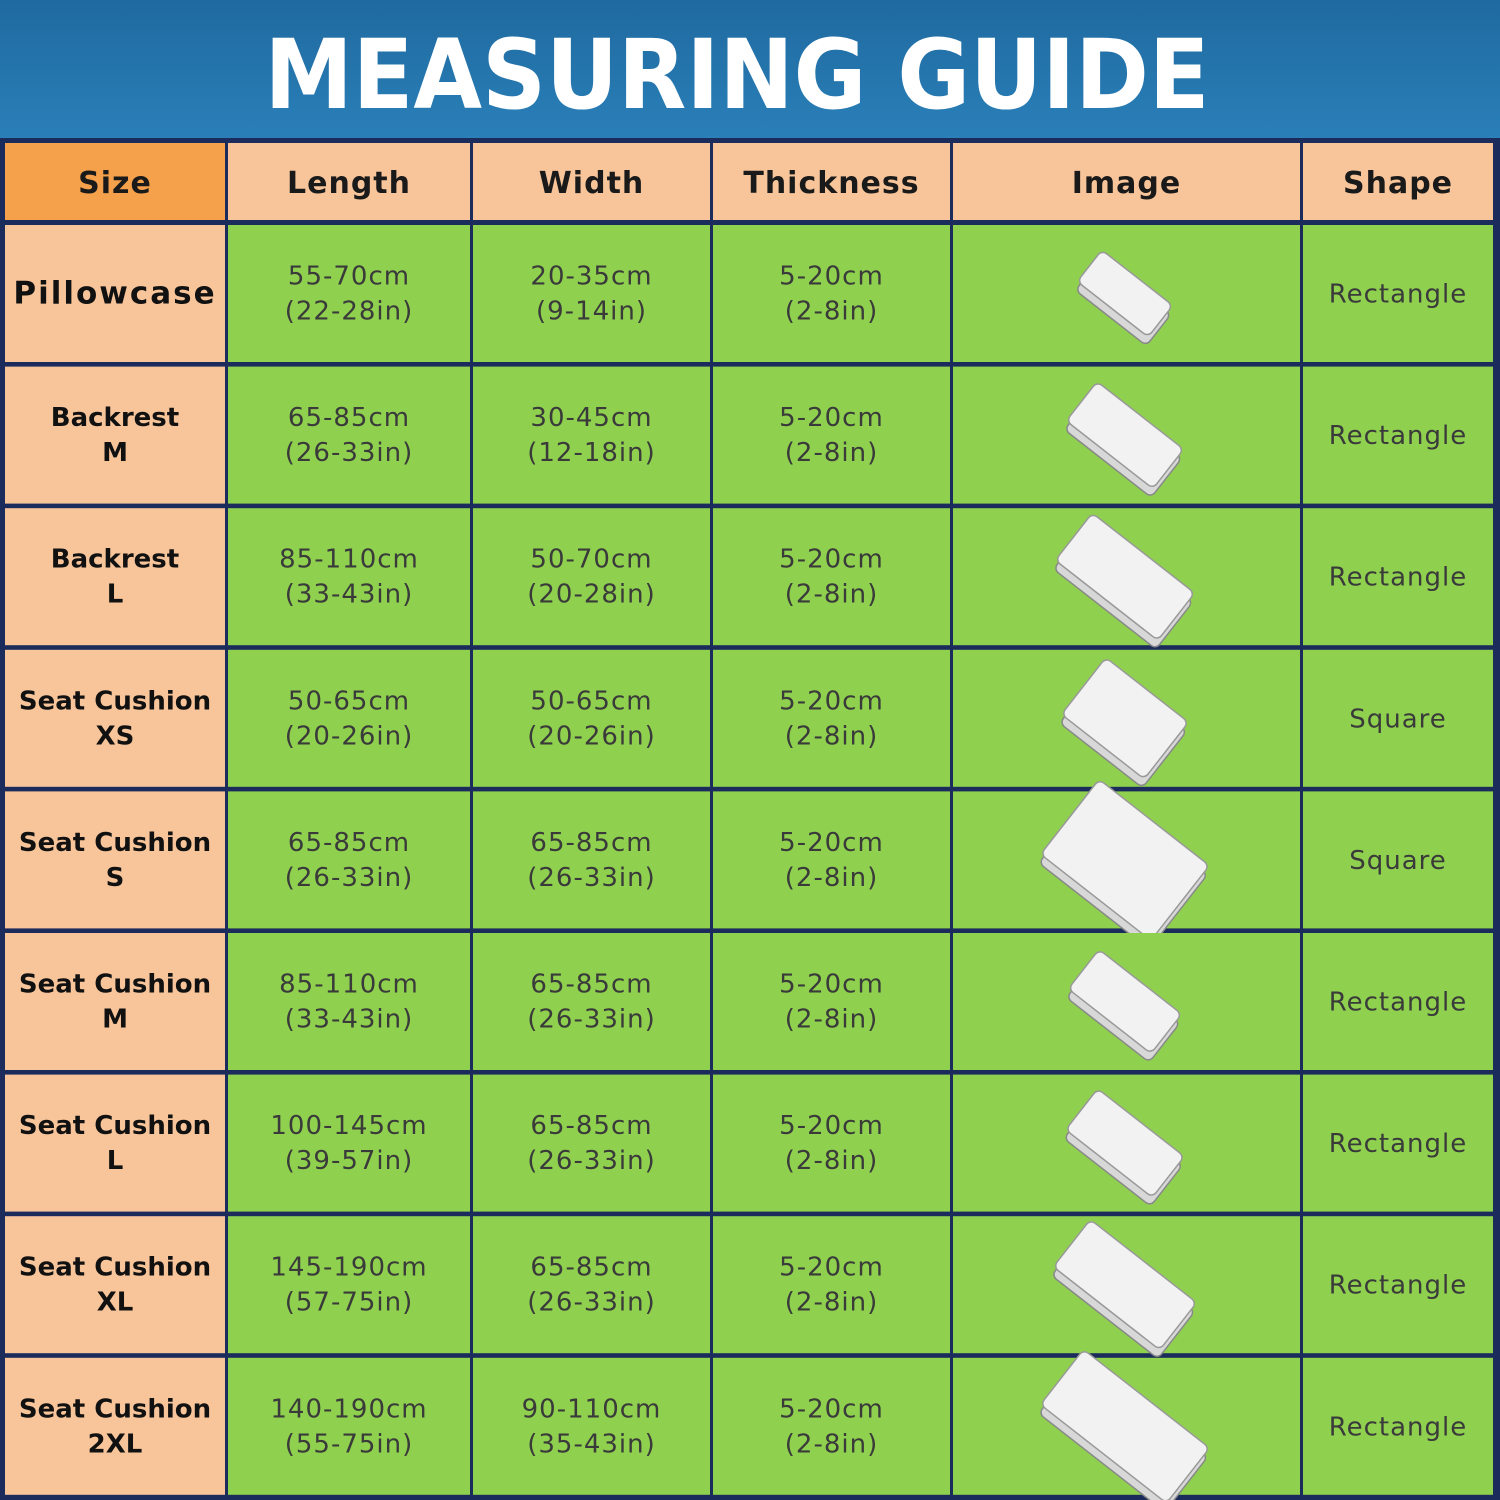 The width and height of the screenshot is (1500, 1500). What do you see at coordinates (115, 1444) in the screenshot?
I see `size-label-line: 2XL` at bounding box center [115, 1444].